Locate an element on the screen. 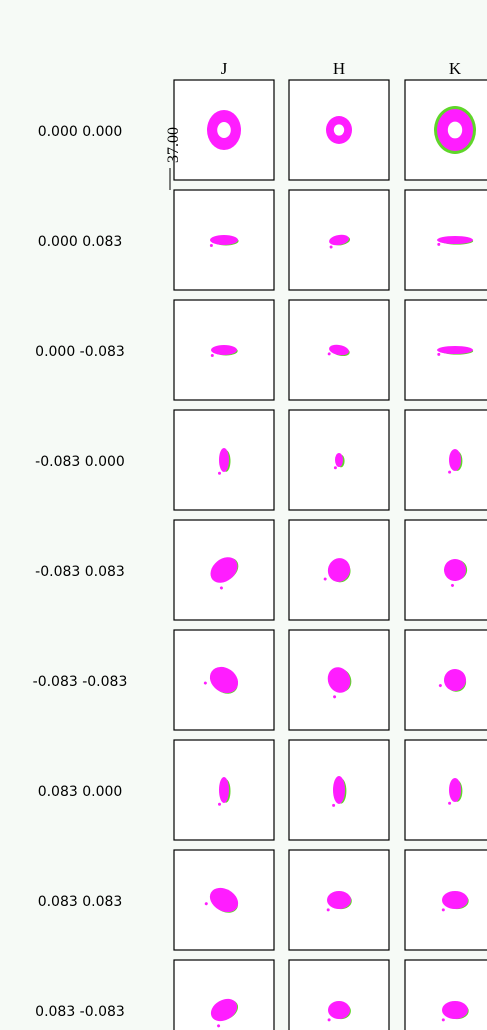 The width and height of the screenshot is (487, 1030). column-header: K is located at coordinates (455, 68).